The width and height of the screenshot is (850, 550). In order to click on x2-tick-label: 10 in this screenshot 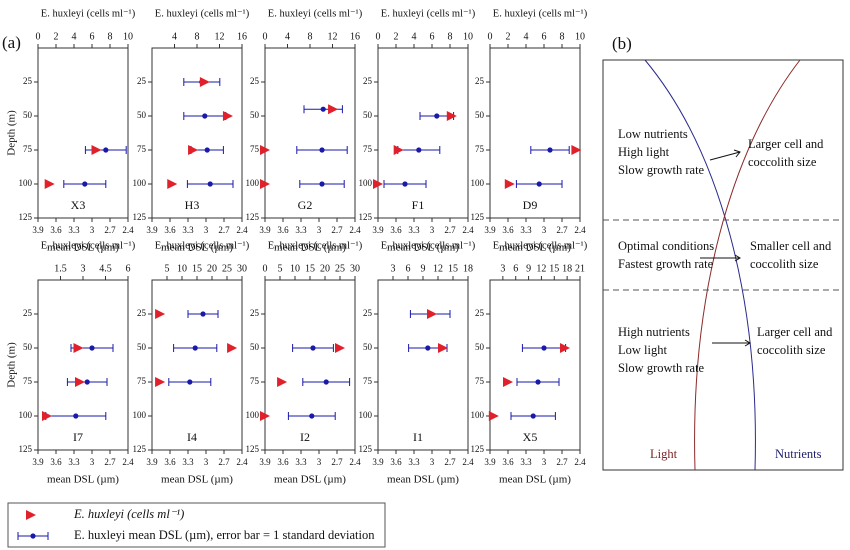, I will do `click(128, 36)`.